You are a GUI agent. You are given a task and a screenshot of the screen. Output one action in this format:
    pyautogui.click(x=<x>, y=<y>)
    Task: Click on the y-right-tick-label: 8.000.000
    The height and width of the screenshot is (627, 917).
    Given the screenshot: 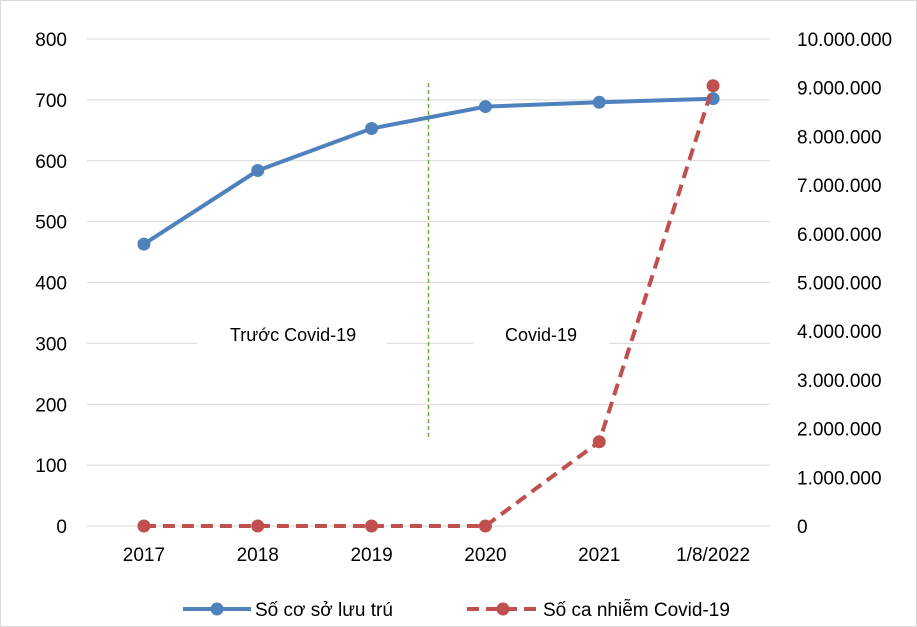 What is the action you would take?
    pyautogui.click(x=839, y=137)
    